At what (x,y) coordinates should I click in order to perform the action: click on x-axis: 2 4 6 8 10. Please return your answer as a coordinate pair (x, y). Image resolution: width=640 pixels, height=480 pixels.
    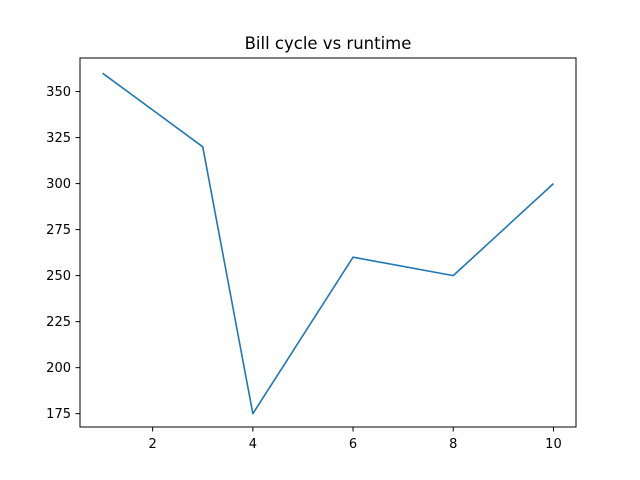
    Looking at the image, I should click on (355, 439).